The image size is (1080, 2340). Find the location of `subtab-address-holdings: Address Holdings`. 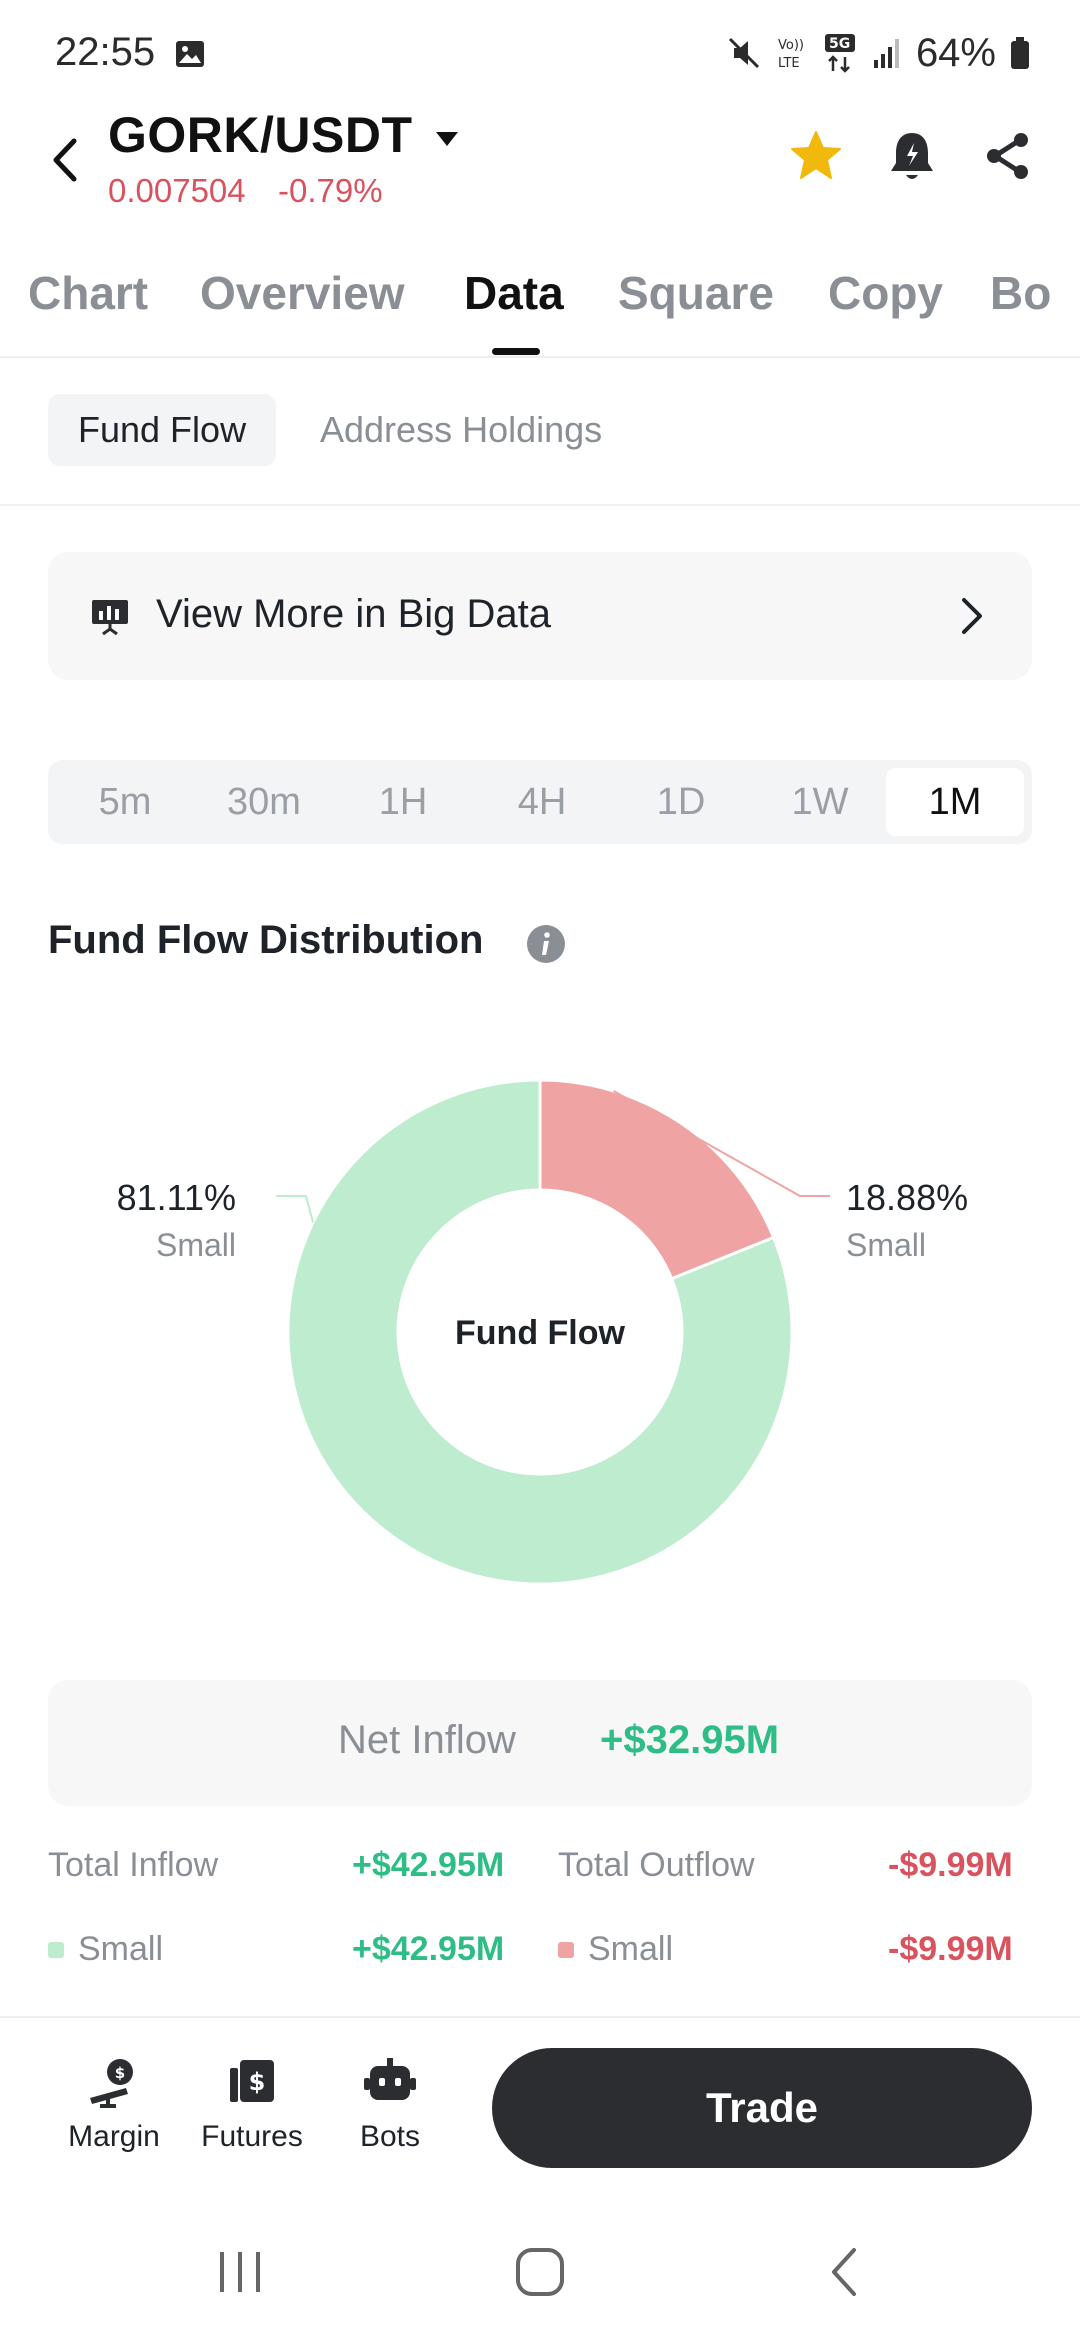

subtab-address-holdings: Address Holdings is located at coordinates (461, 429).